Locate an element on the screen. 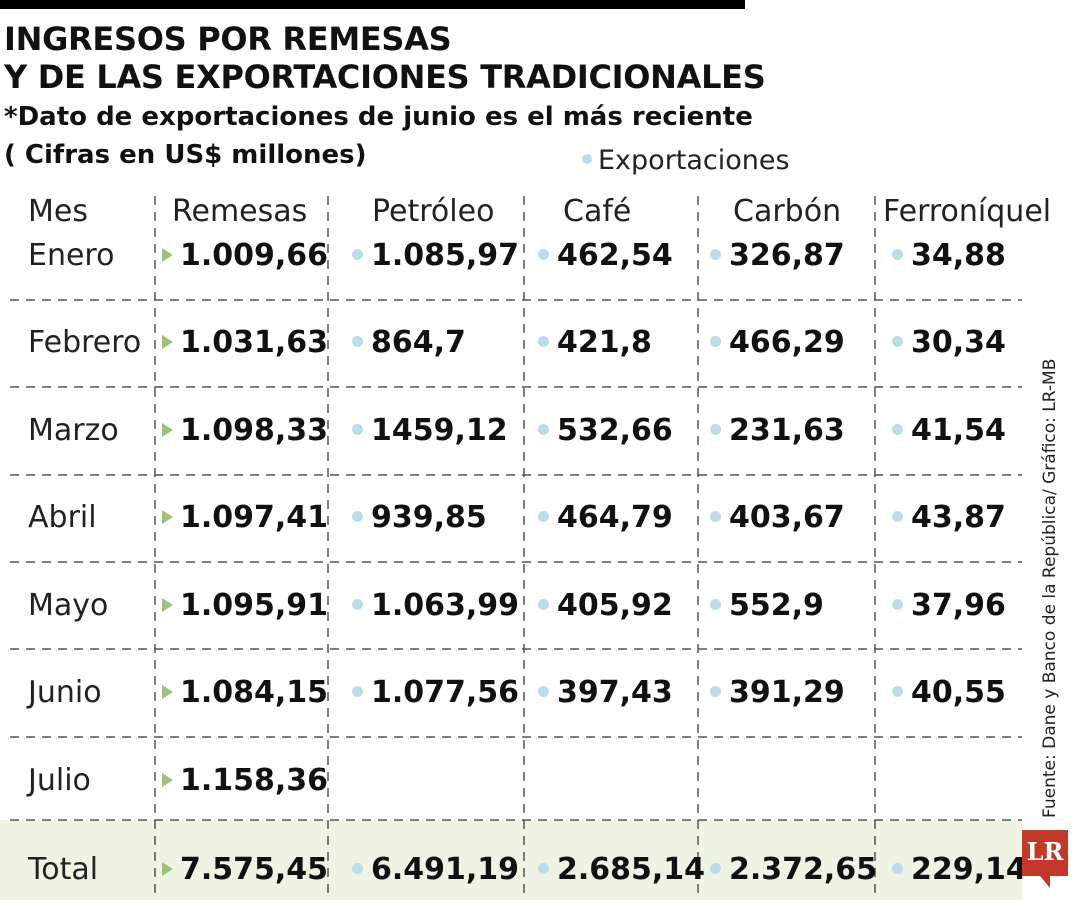 This screenshot has height=900, width=1080. table-cell: 1.031,63 is located at coordinates (245, 342).